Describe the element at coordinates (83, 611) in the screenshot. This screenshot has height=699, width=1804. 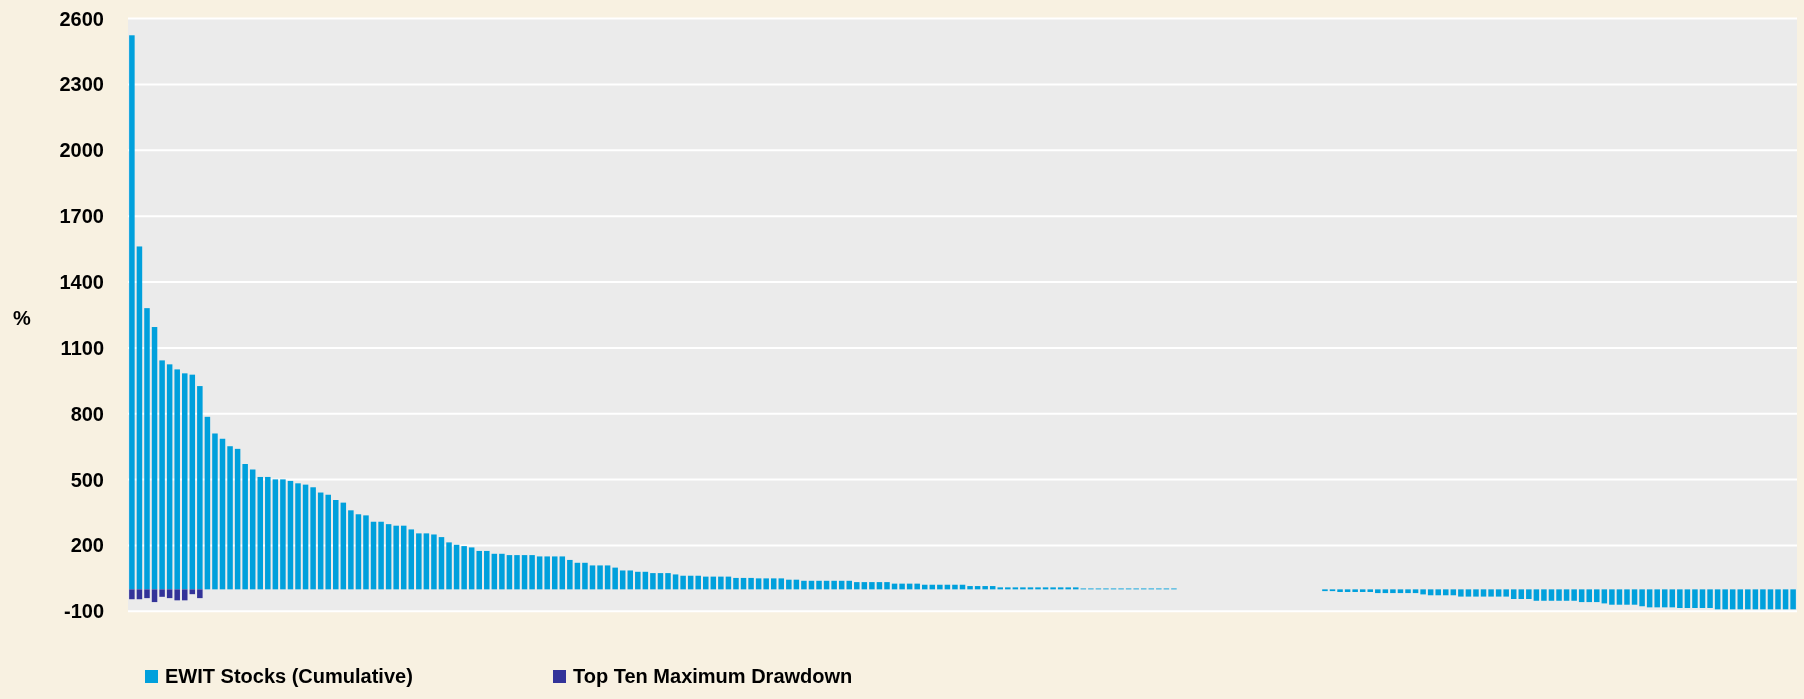
I see `y-tick-label: -100` at that location.